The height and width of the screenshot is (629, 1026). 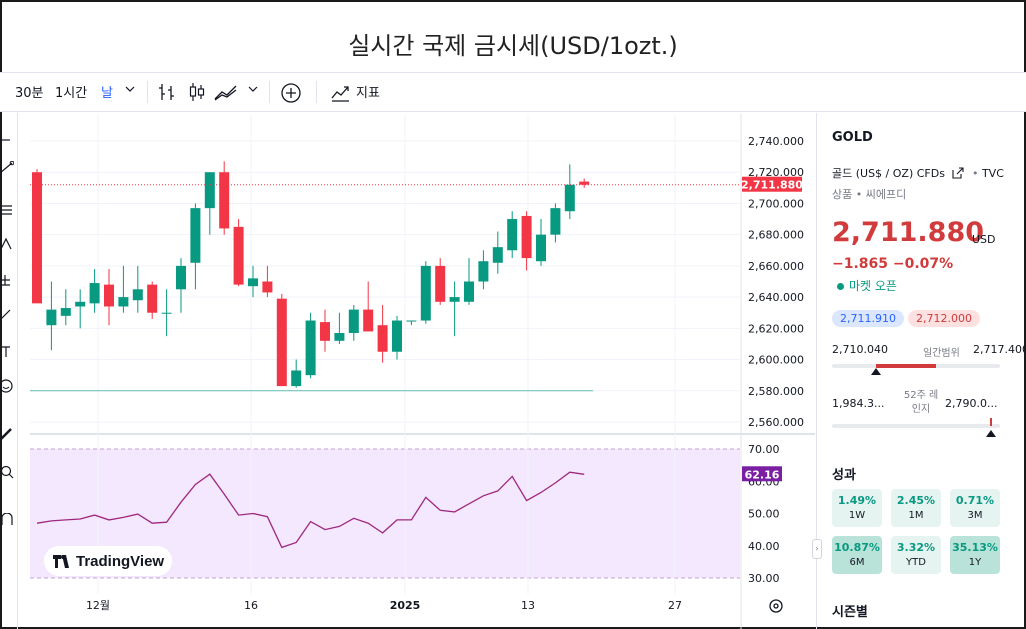 What do you see at coordinates (29, 93) in the screenshot?
I see `interval-30m-button: 30분` at bounding box center [29, 93].